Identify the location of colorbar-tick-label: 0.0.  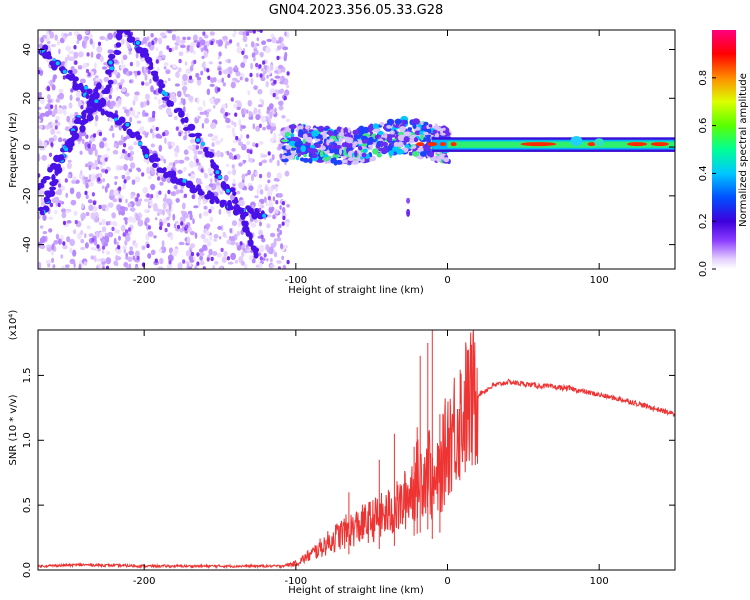
(703, 269).